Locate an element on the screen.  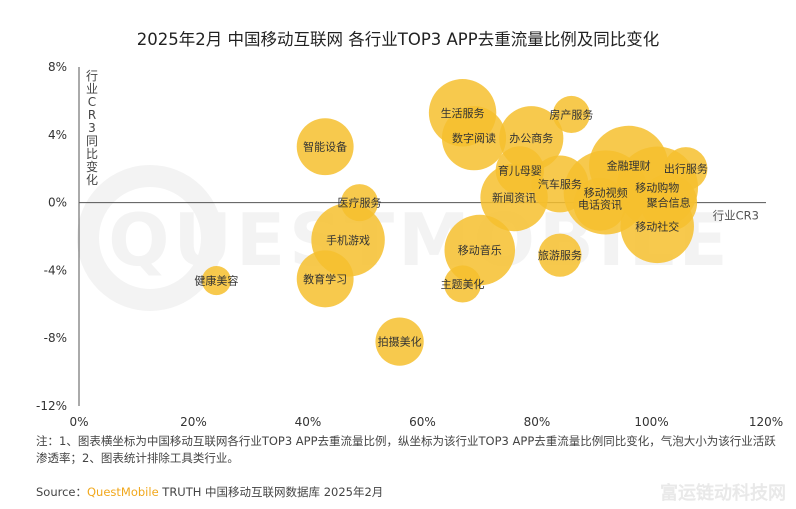
x-tick-label: 80% is located at coordinates (537, 422).